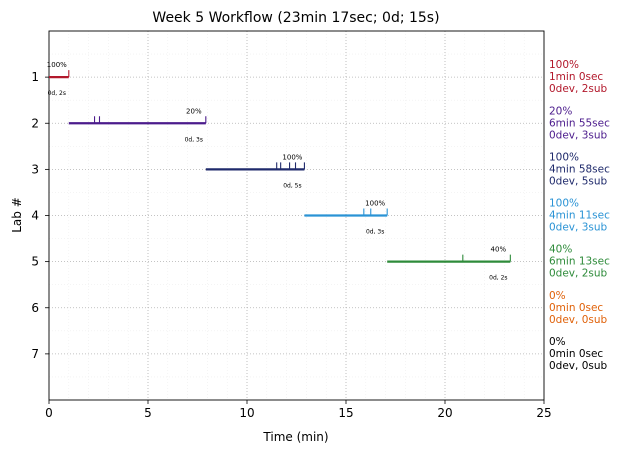 Image resolution: width=623 pixels, height=453 pixels. What do you see at coordinates (576, 77) in the screenshot?
I see `side-summary-line: 1min 0sec` at bounding box center [576, 77].